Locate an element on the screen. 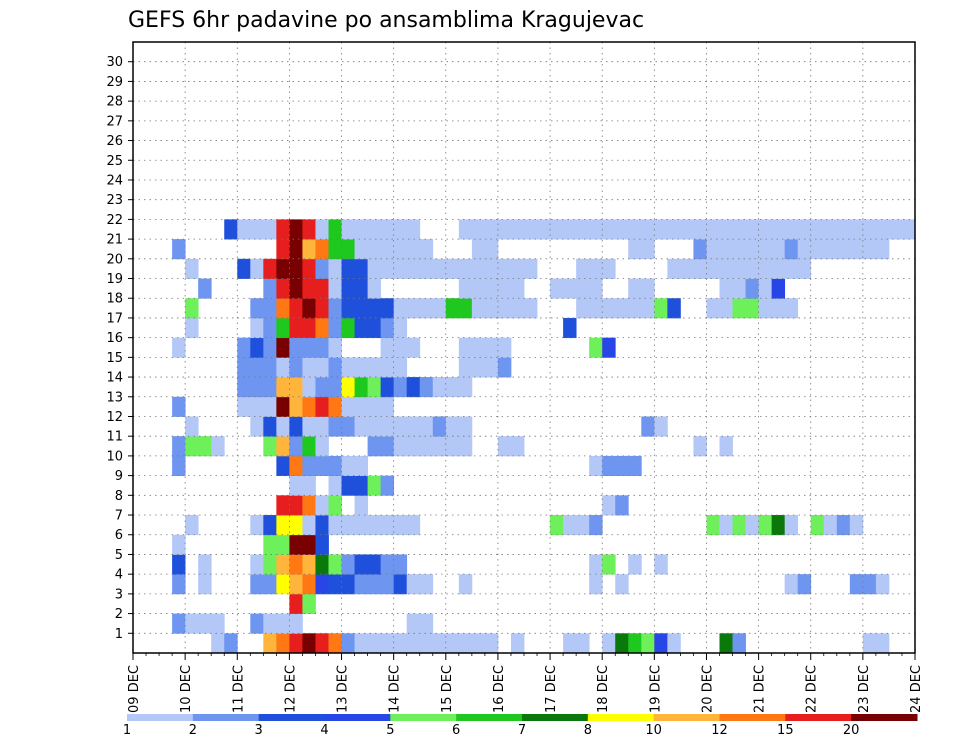 This screenshot has height=742, width=960. y-tick-label: 23 is located at coordinates (114, 200).